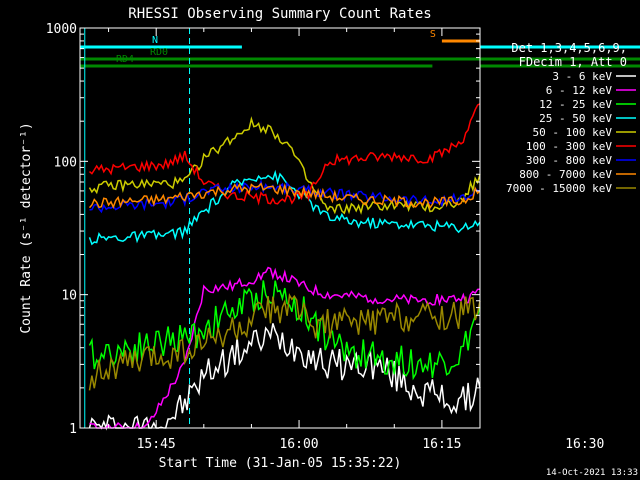 Image resolution: width=640 pixels, height=480 pixels. What do you see at coordinates (65, 162) in the screenshot?
I see `y-tick-label: 100` at bounding box center [65, 162].